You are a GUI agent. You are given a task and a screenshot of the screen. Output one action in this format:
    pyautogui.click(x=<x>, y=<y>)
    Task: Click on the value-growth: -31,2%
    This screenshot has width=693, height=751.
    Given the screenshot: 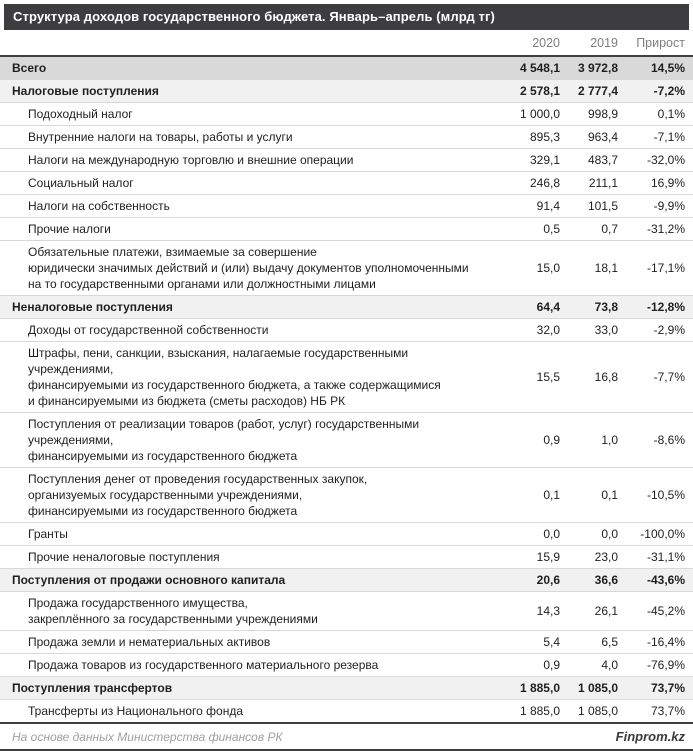 What is the action you would take?
    pyautogui.click(x=655, y=229)
    